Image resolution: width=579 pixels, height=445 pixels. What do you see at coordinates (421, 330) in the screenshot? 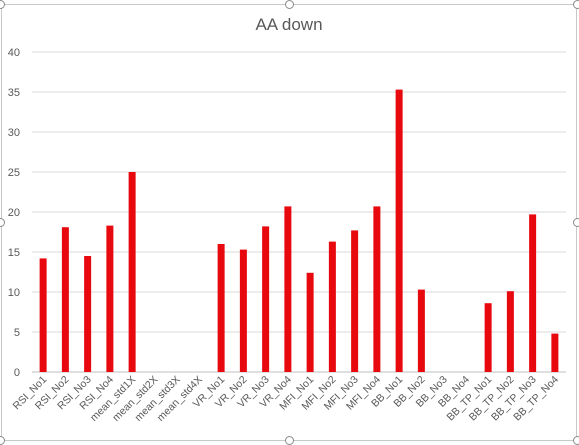
I see `bar-BB_No2` at bounding box center [421, 330].